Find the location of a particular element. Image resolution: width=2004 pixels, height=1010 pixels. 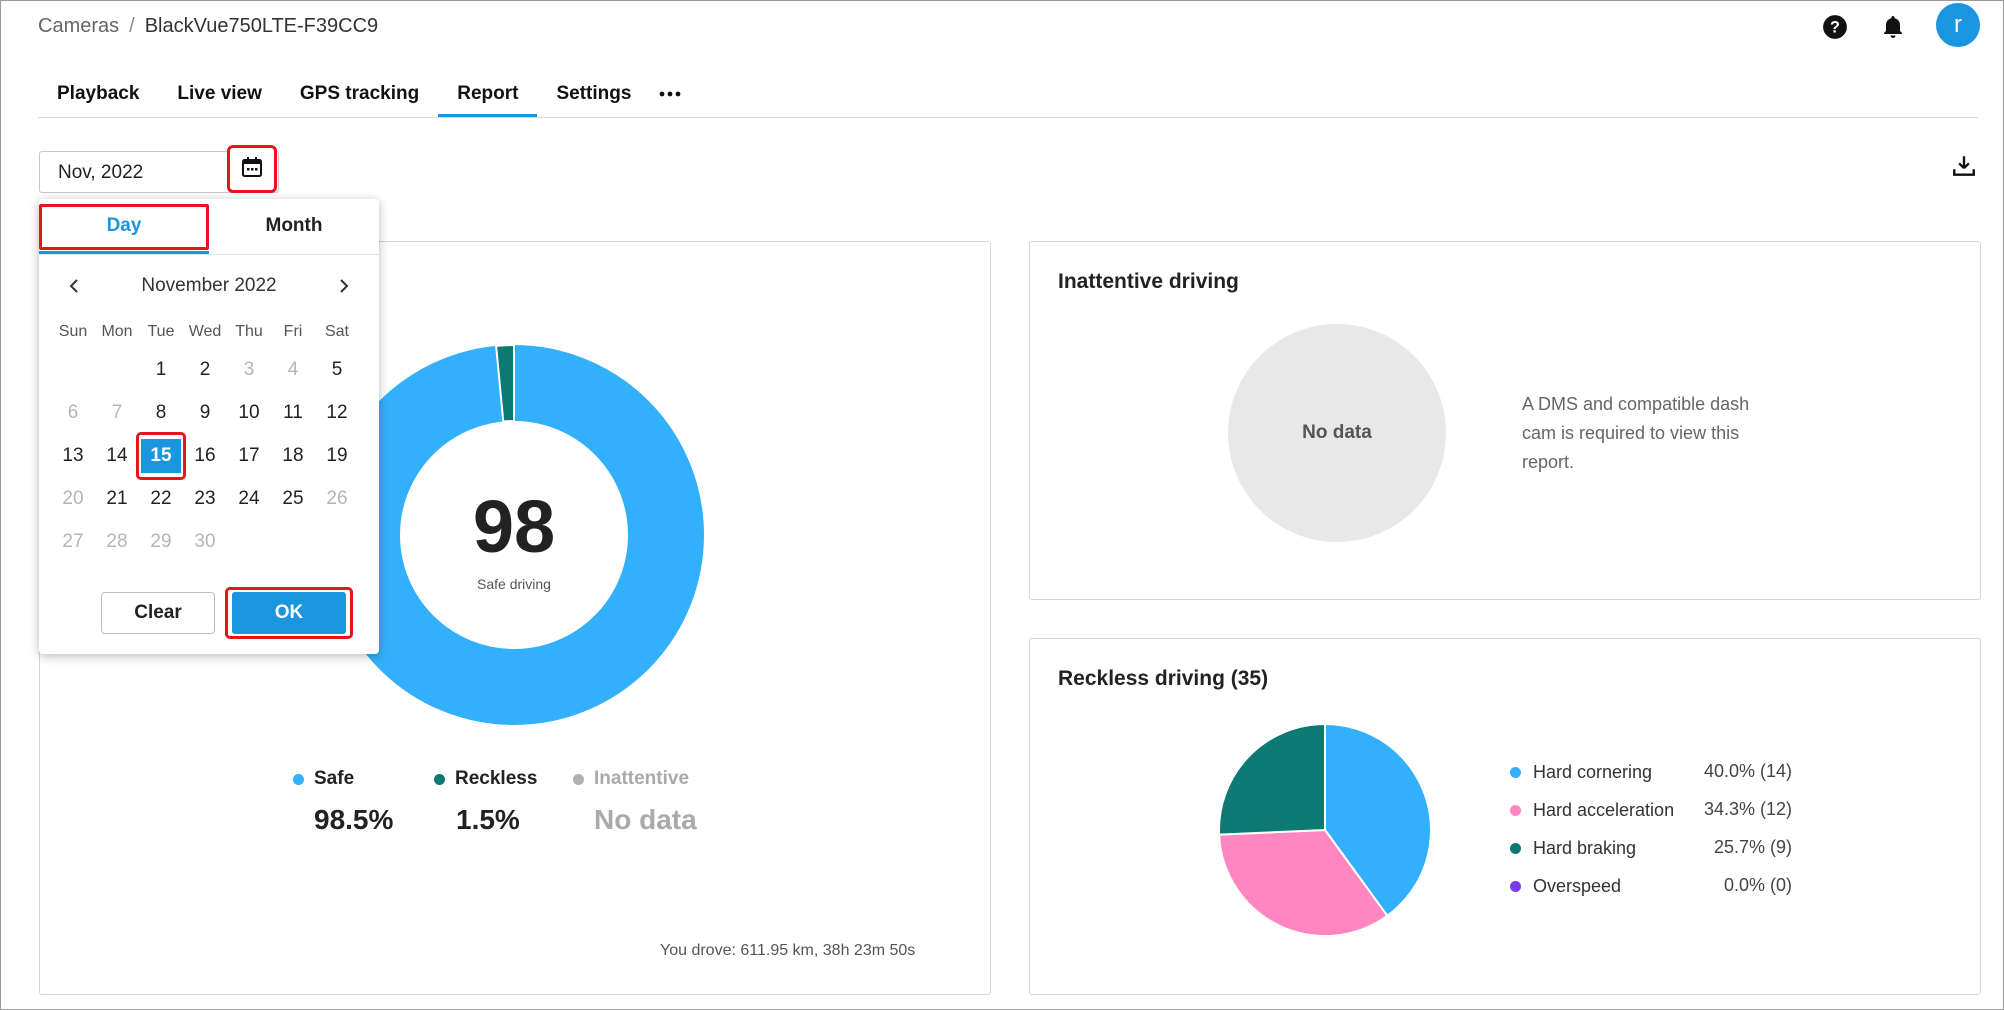

date-input is located at coordinates (138, 173).